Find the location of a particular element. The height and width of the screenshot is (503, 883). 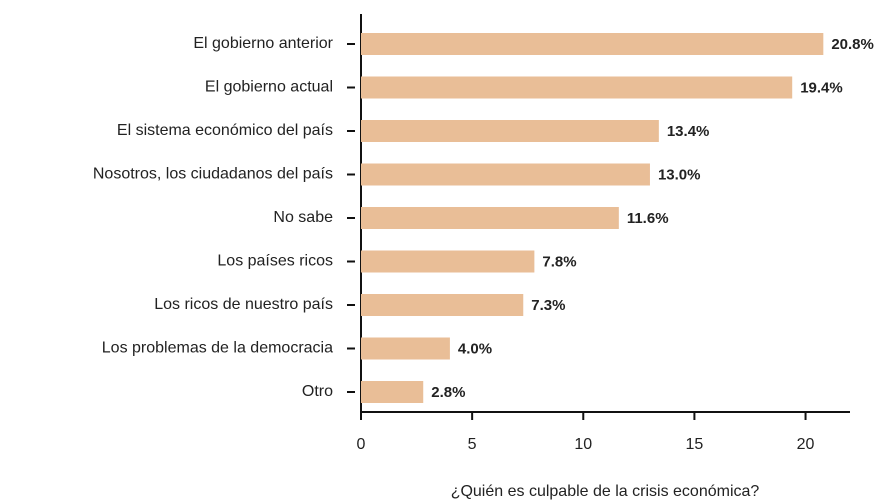

value-label: 2.8% is located at coordinates (448, 392).